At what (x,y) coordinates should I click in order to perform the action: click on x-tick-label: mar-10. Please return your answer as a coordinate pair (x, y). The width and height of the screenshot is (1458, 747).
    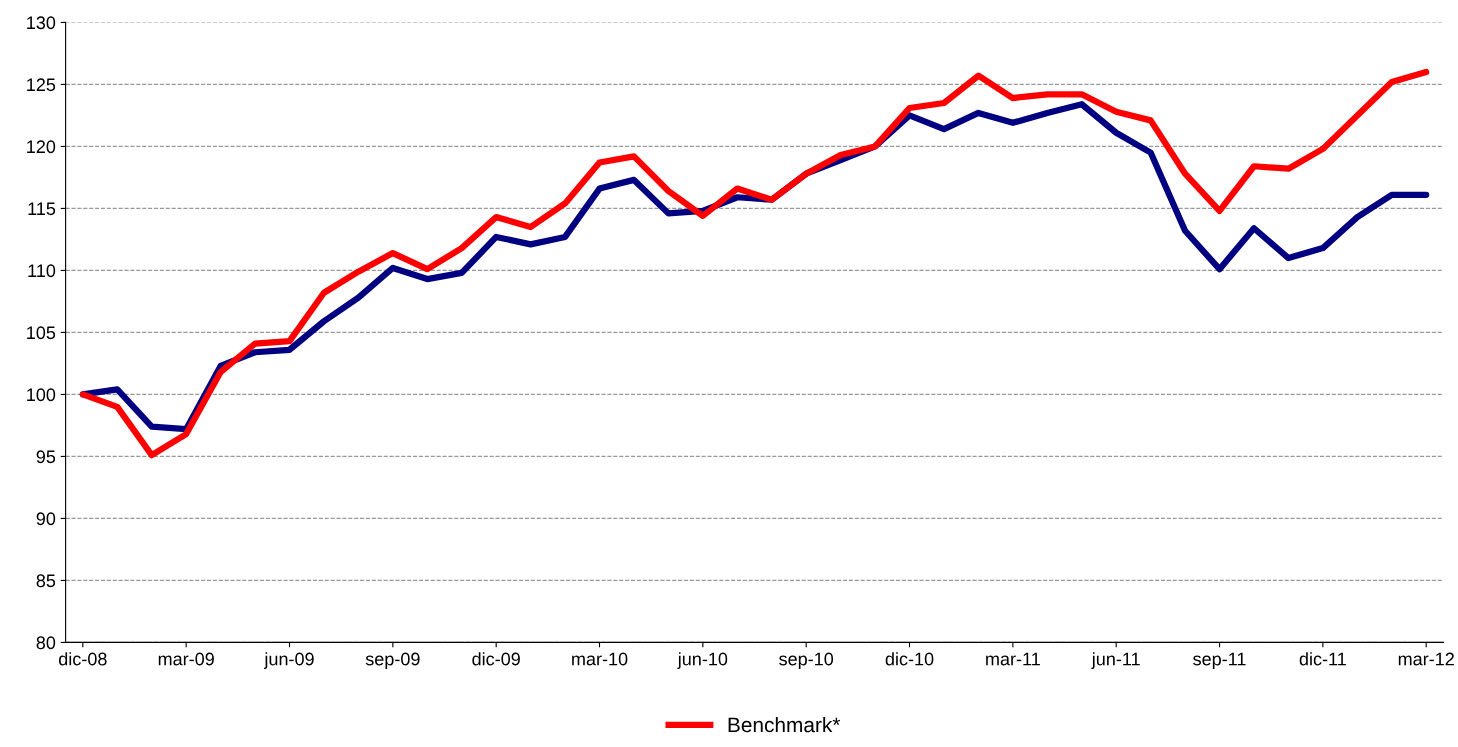
    Looking at the image, I should click on (600, 659).